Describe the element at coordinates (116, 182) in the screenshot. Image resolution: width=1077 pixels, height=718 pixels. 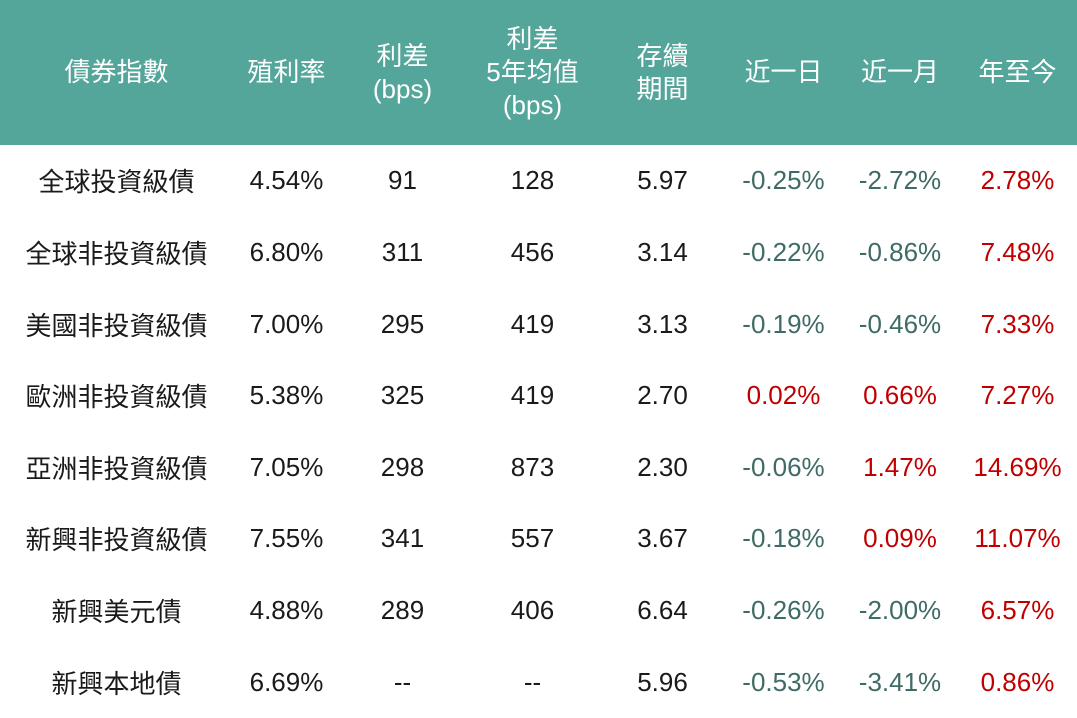
I see `cell-index-name: 全球投資級債` at that location.